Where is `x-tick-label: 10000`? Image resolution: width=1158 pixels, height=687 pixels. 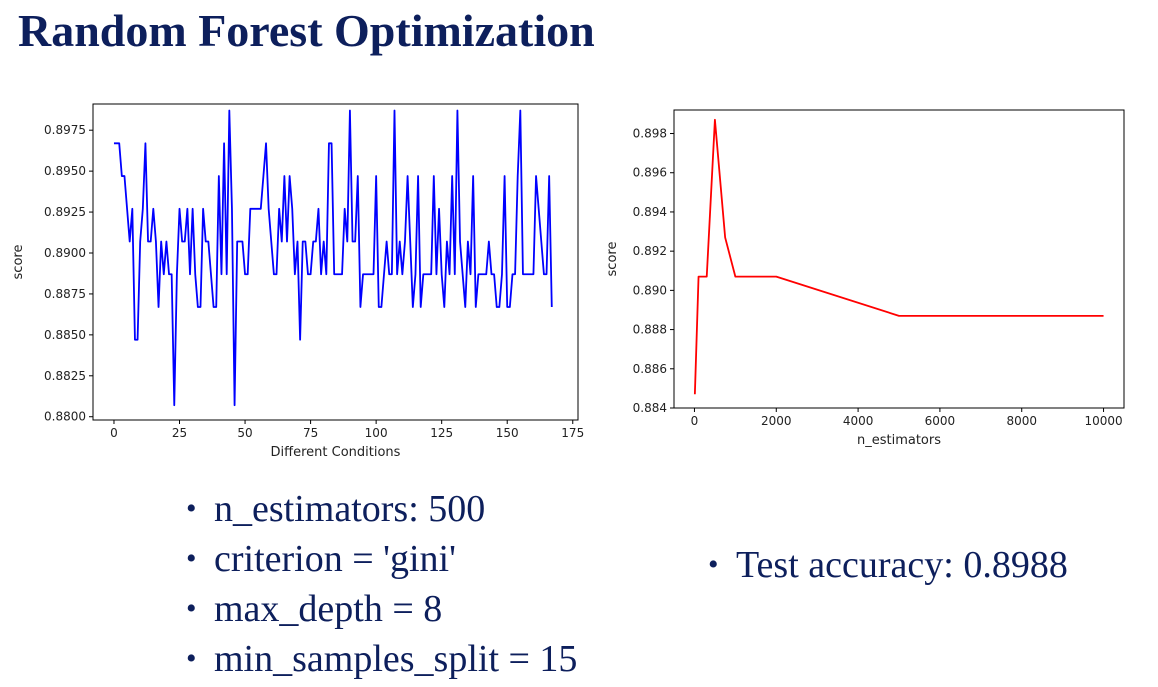
x-tick-label: 10000 is located at coordinates (1103, 421).